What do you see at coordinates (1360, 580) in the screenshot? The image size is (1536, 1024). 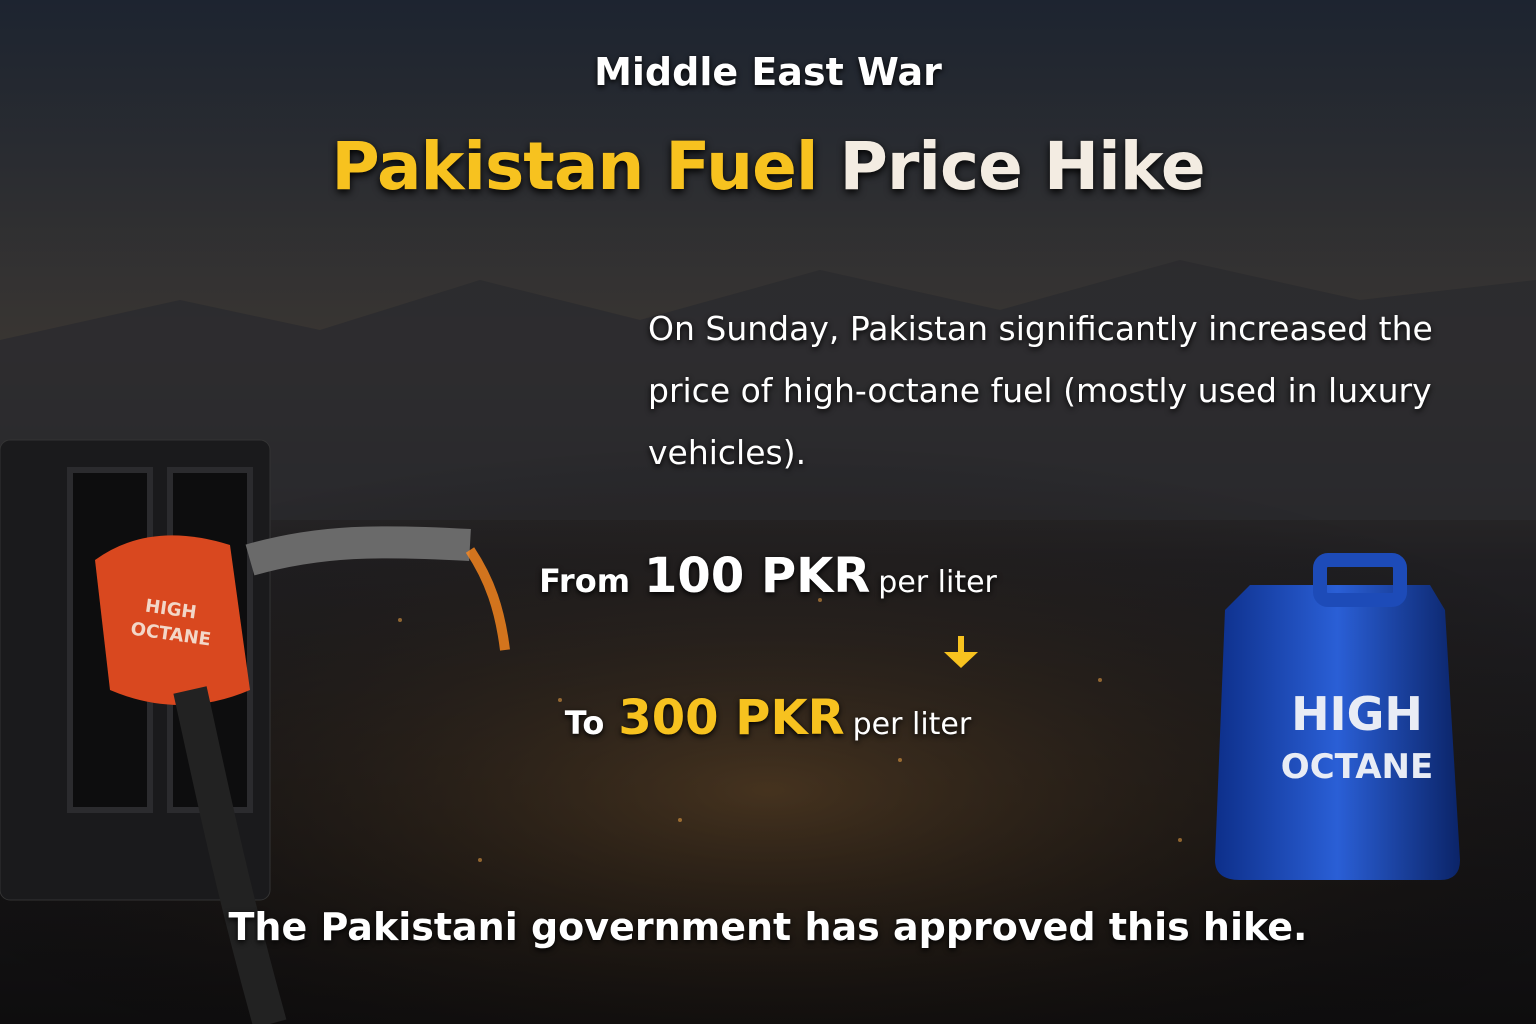 I see `jerrycan-handle` at bounding box center [1360, 580].